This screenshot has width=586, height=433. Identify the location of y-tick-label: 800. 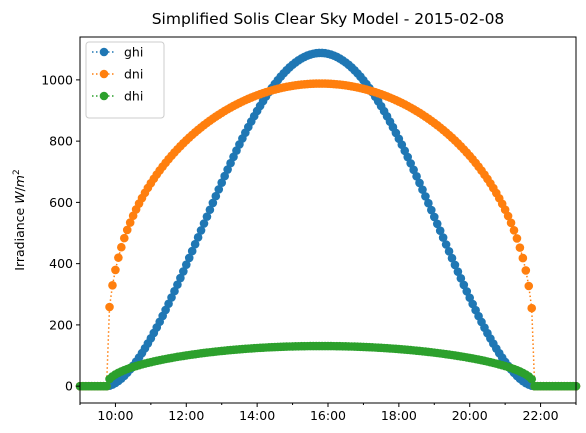
(61, 141).